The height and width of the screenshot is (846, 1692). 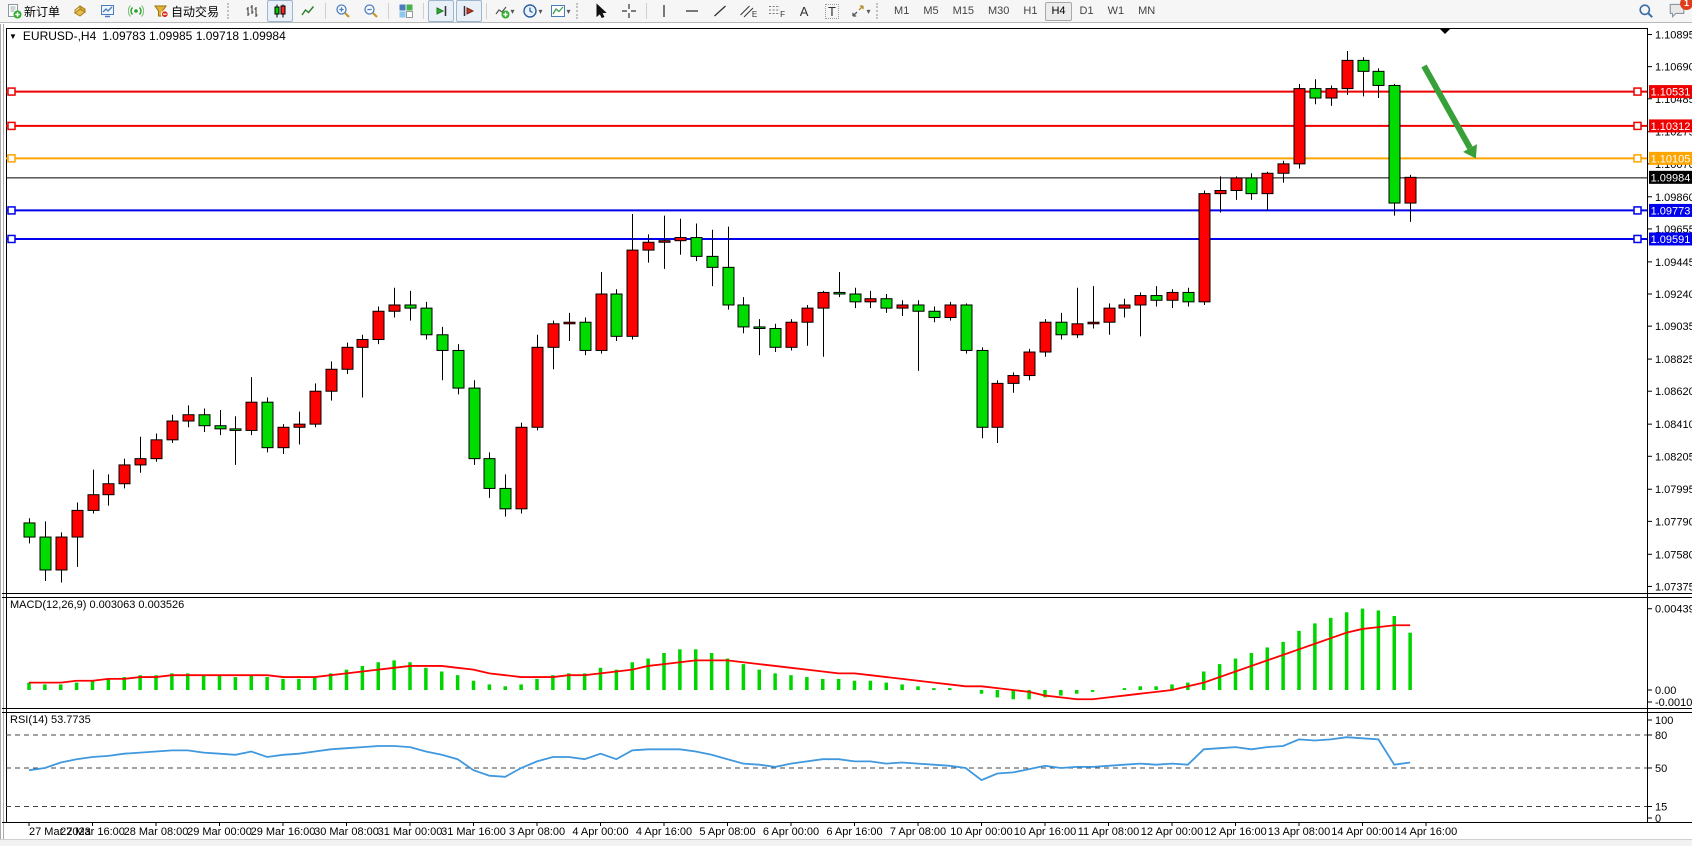 I want to click on timeframe-H4: H4, so click(x=1058, y=11).